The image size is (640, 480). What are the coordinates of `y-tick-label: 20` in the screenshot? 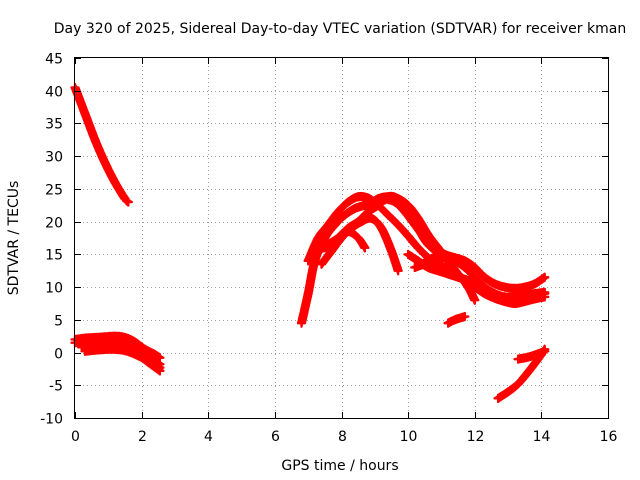 It's located at (54, 224).